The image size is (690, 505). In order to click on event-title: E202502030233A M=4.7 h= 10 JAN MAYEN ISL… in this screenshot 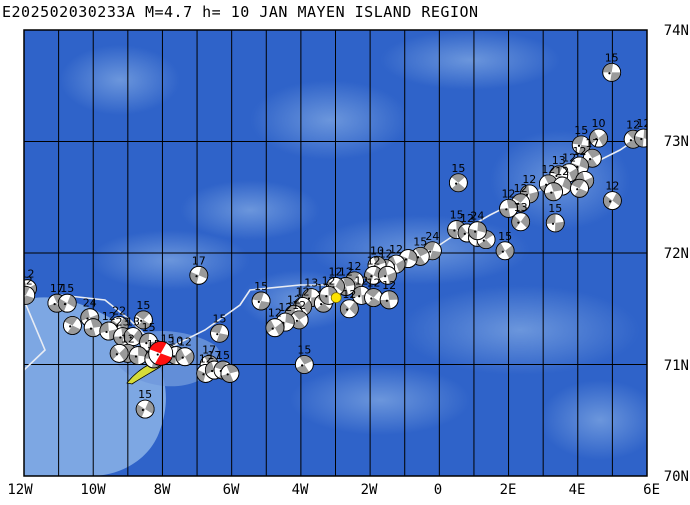, I will do `click(240, 12)`.